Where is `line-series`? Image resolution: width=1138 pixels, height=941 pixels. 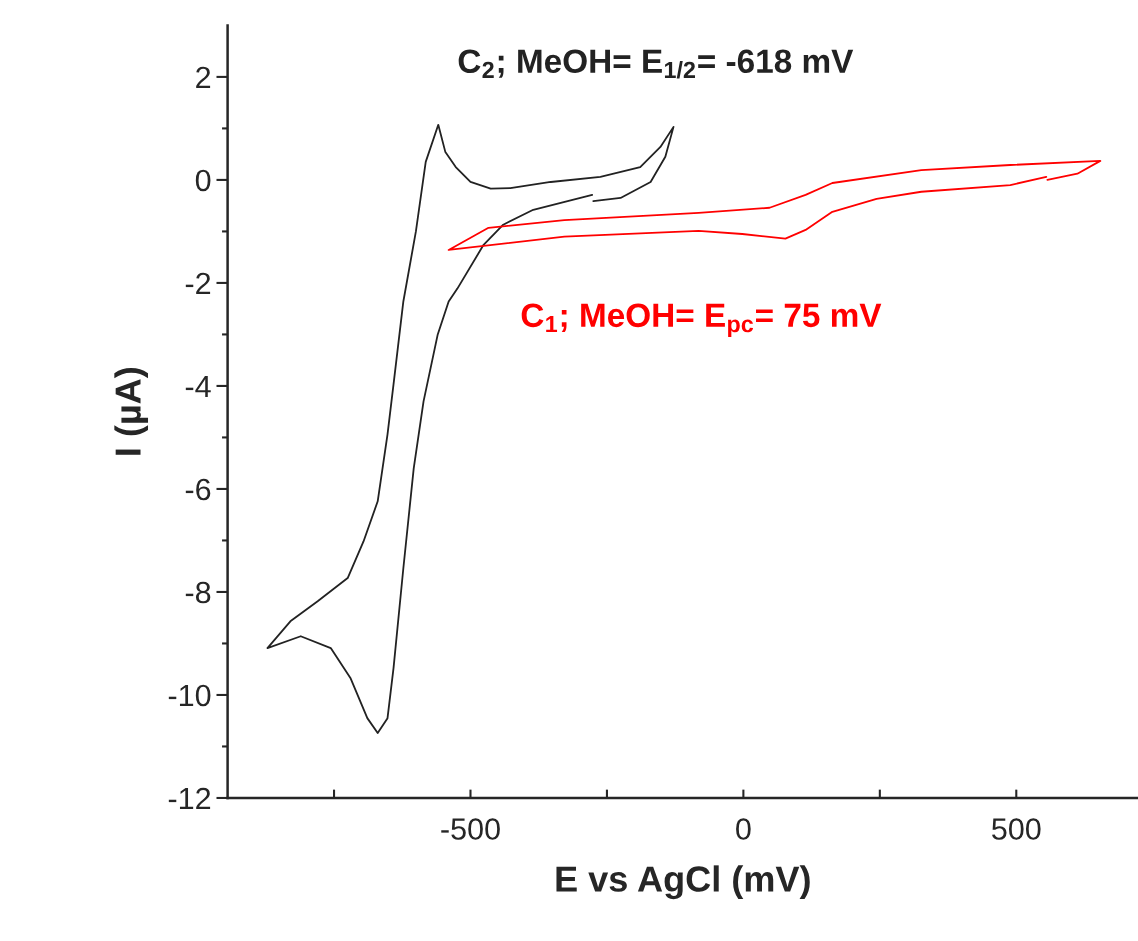 line-series is located at coordinates (774, 205).